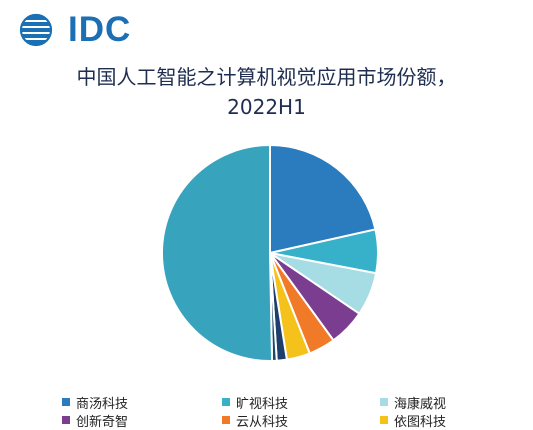 This screenshot has width=533, height=430. What do you see at coordinates (266, 92) in the screenshot?
I see `chart-title: 中国人工智能之计算机视觉应用市场份额， 2022H1` at bounding box center [266, 92].